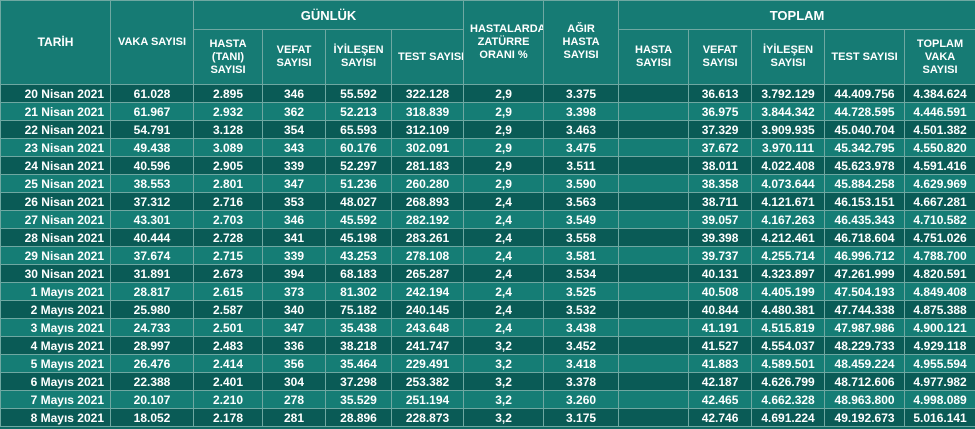 The width and height of the screenshot is (975, 429). What do you see at coordinates (228, 219) in the screenshot?
I see `hasta-tani-cell: 2.703` at bounding box center [228, 219].